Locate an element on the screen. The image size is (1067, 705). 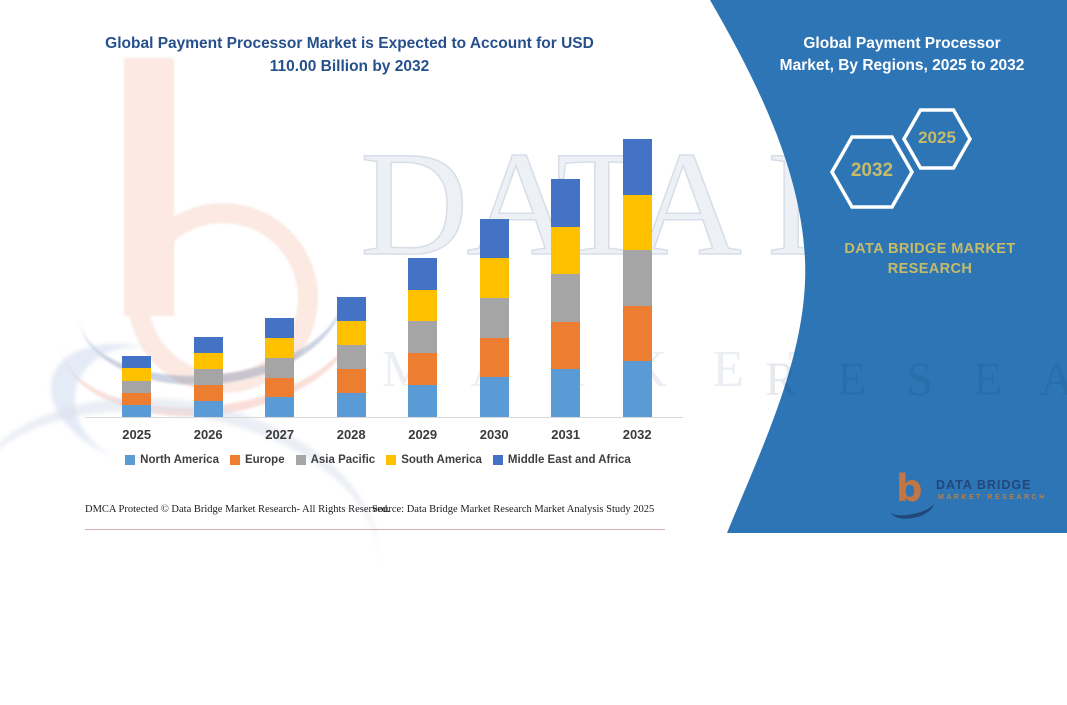
legend-item-middle-east-and-africa: Middle East and Africa is located at coordinates (561, 460).